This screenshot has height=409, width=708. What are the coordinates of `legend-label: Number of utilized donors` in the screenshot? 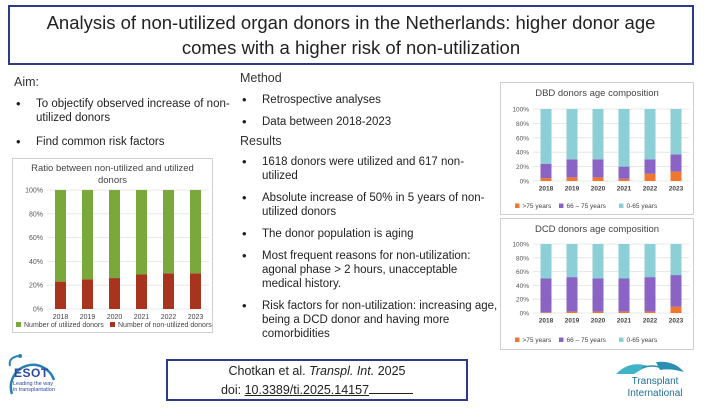 It's located at (64, 325).